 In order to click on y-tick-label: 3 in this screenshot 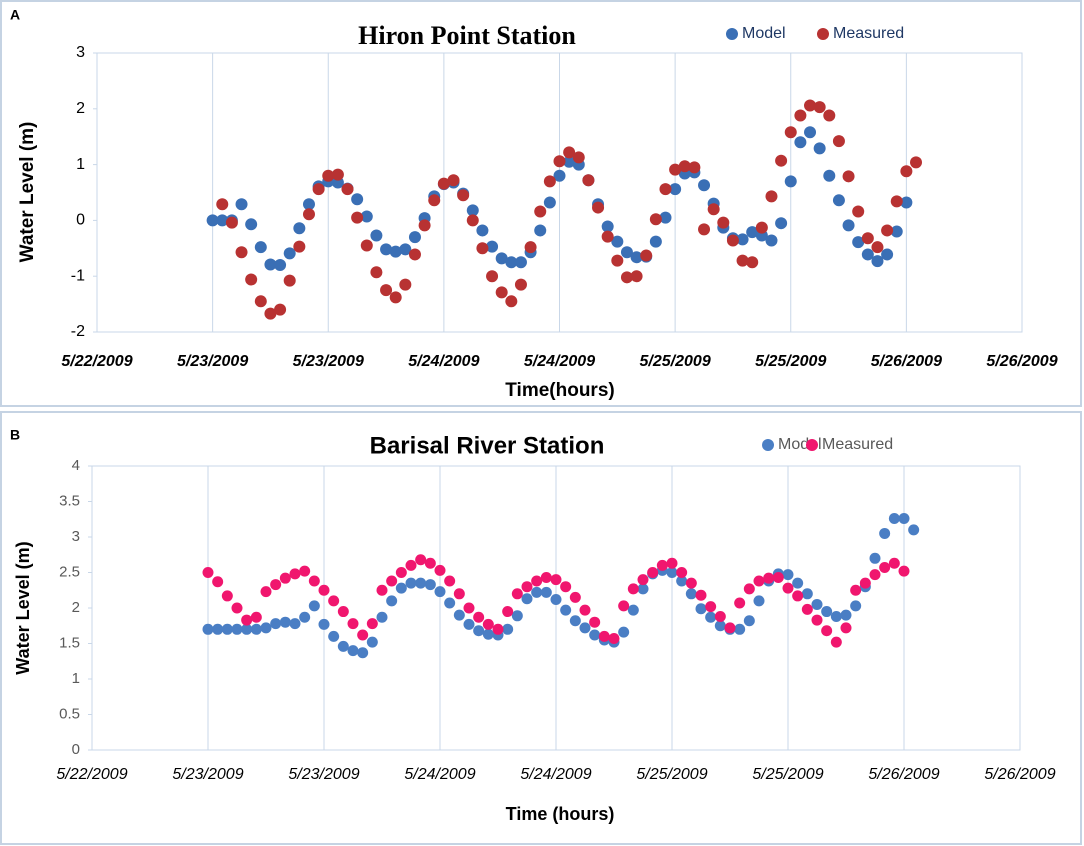, I will do `click(80, 52)`.